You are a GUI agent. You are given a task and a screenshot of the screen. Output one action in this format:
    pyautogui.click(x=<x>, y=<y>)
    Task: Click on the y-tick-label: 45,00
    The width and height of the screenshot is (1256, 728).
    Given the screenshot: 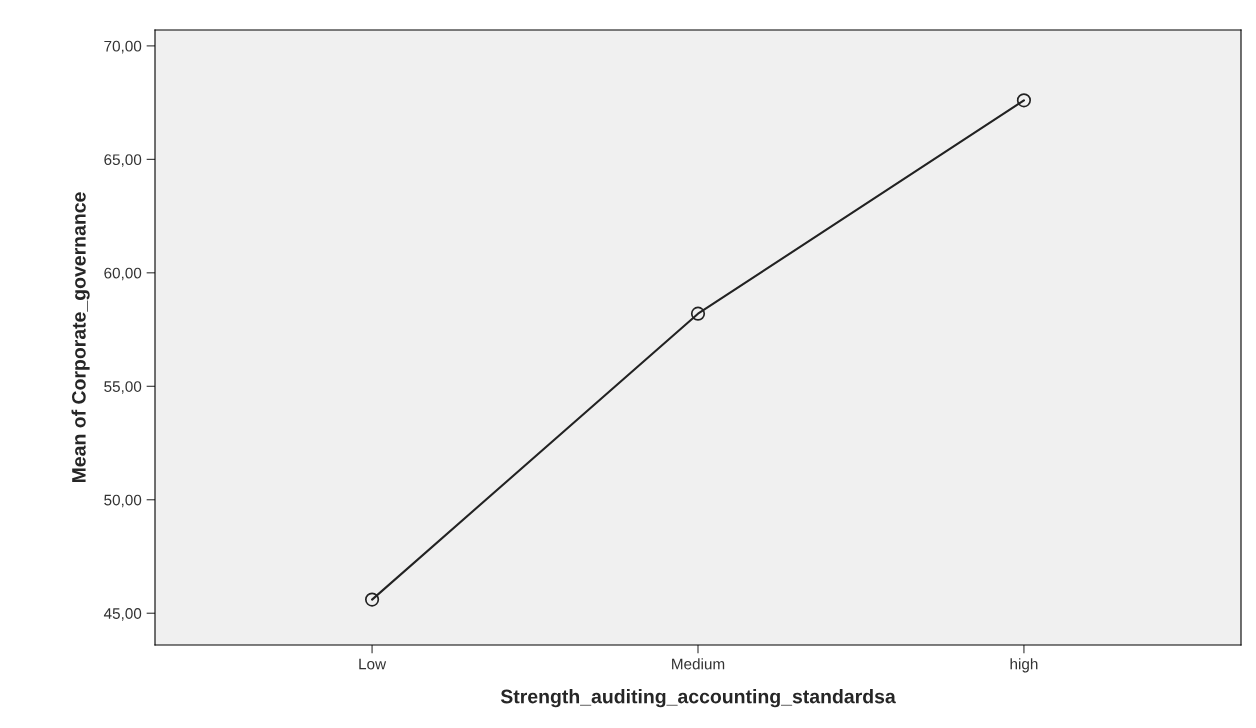 What is the action you would take?
    pyautogui.click(x=122, y=614)
    